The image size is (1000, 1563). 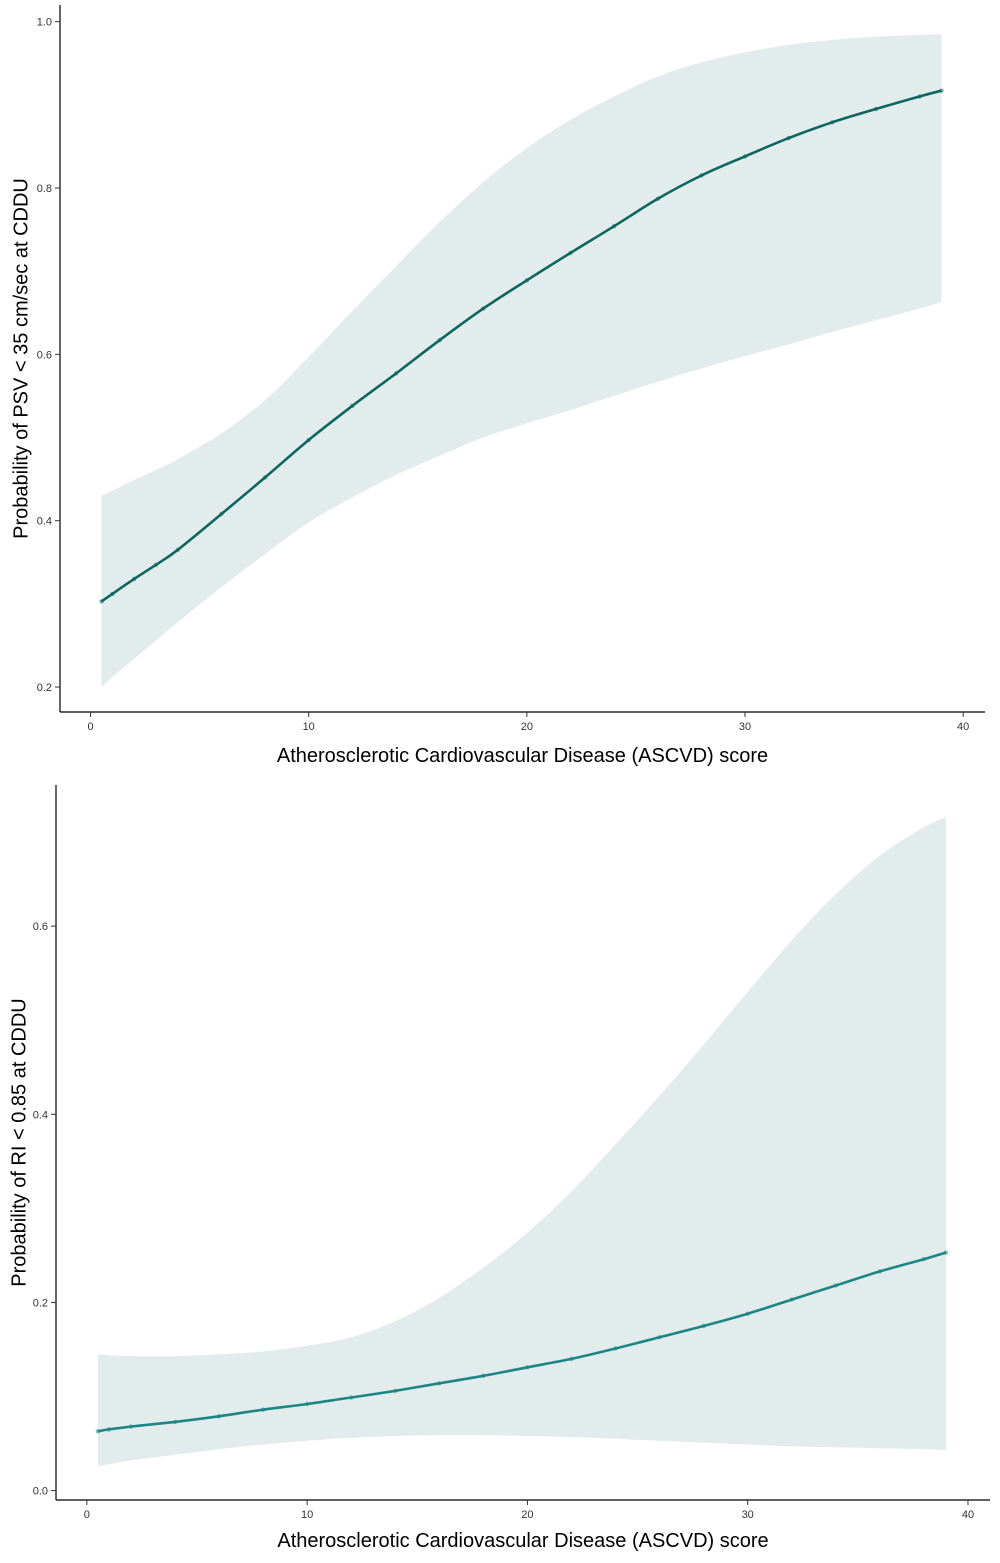 What do you see at coordinates (19, 1142) in the screenshot?
I see `y-axis-title: Probability of RI < 0.85 at CDDU` at bounding box center [19, 1142].